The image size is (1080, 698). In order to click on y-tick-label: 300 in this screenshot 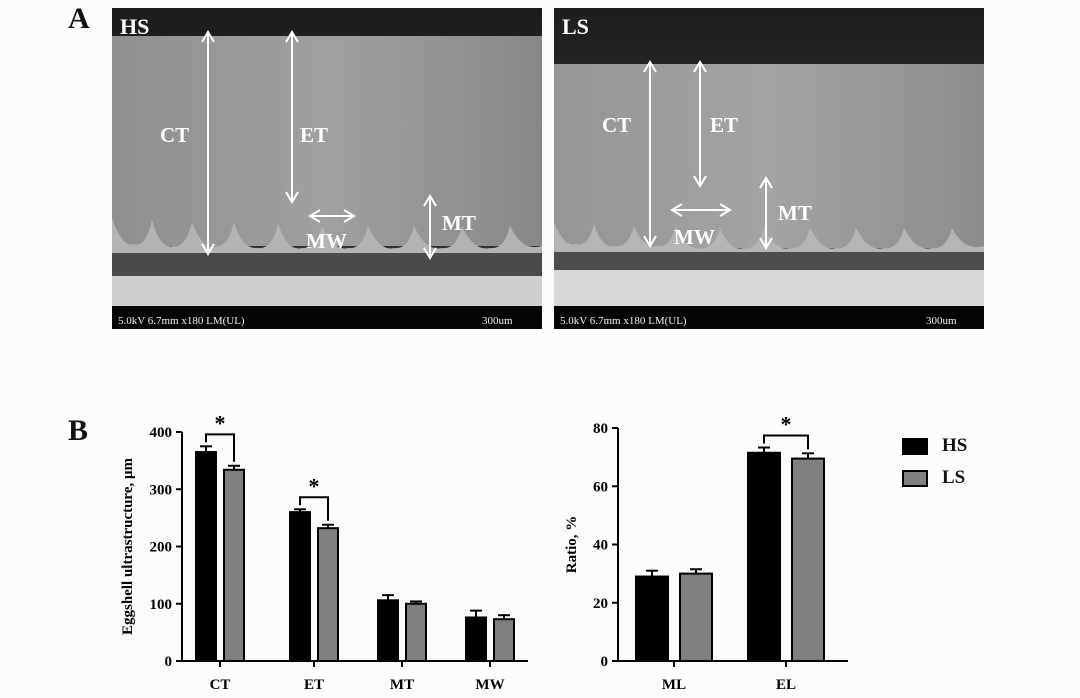, I will do `click(161, 490)`.